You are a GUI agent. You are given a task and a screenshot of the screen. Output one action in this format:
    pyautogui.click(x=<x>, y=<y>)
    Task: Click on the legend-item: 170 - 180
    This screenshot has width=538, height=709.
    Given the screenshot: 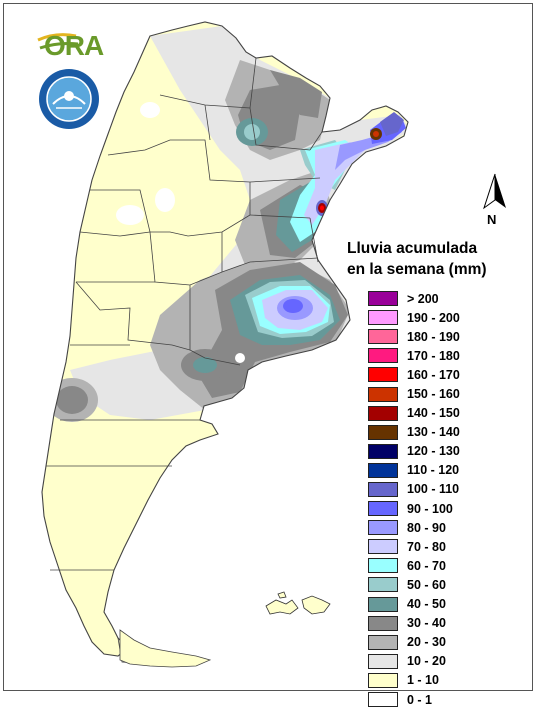 What is the action you would take?
    pyautogui.click(x=414, y=355)
    